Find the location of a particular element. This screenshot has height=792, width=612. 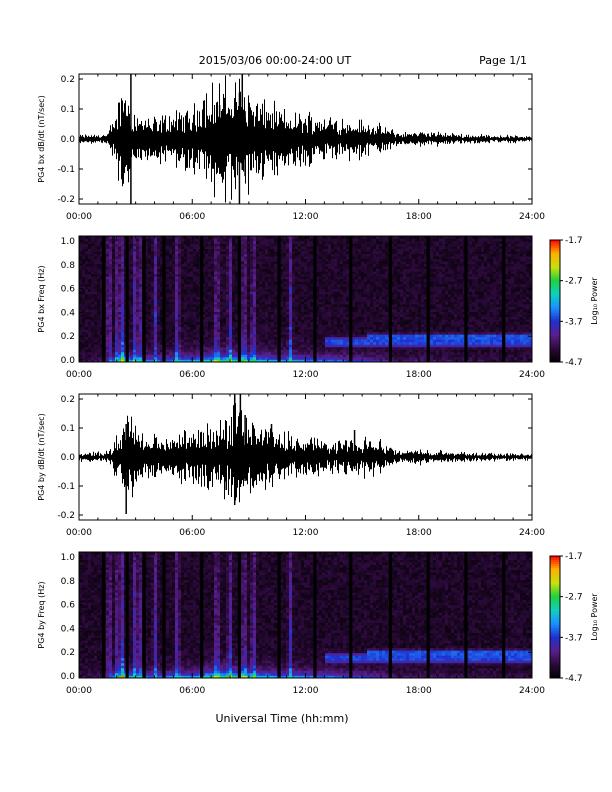

y-axis-label: PG4 by dB/dt (nT/sec) is located at coordinates (41, 456).